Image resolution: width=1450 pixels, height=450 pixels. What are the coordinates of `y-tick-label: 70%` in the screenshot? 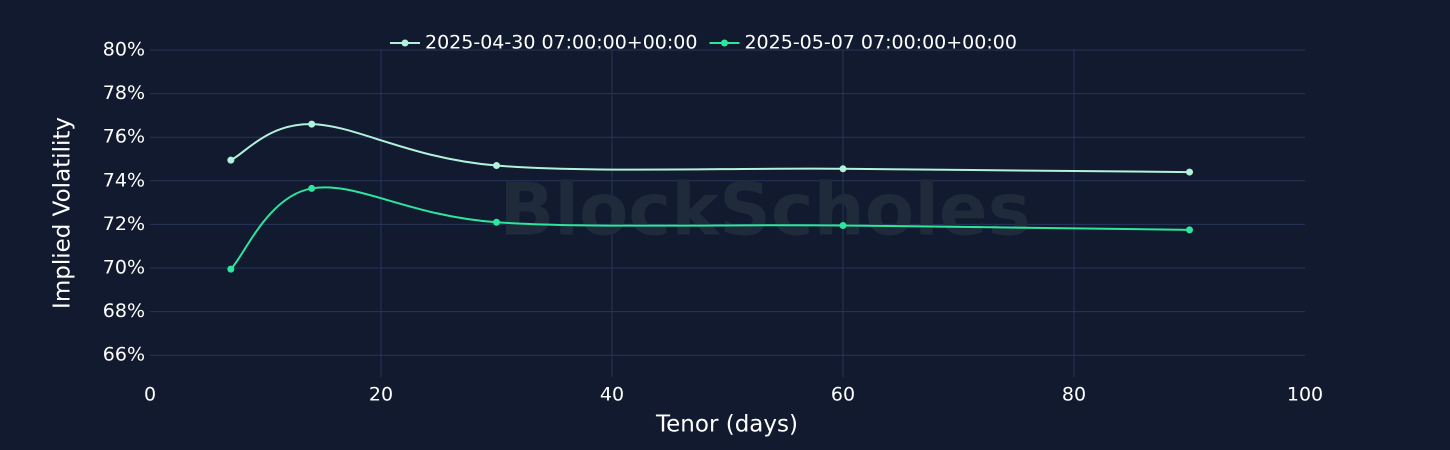 It's located at (124, 268).